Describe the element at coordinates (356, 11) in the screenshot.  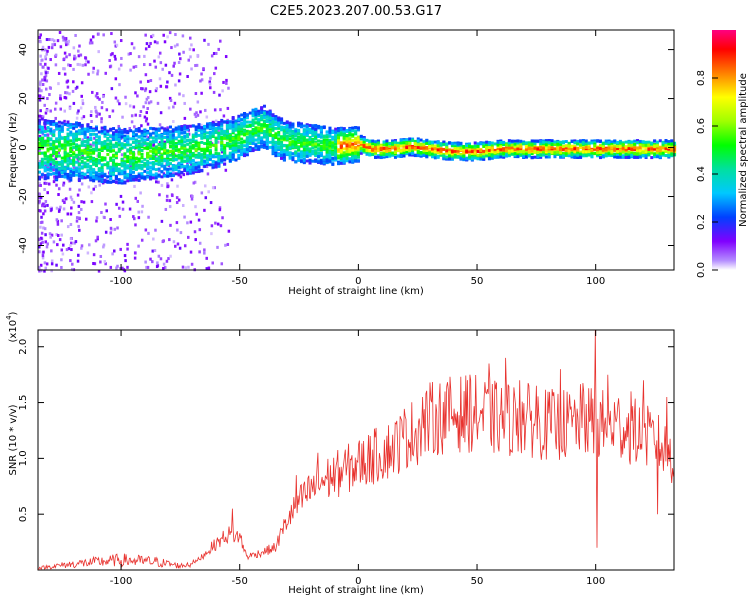
I see `figure-title: C2E5.2023.207.00.53.G17` at that location.